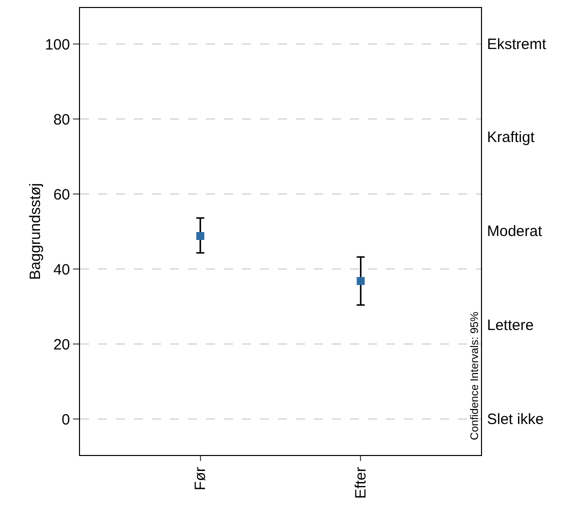 This screenshot has height=511, width=581. What do you see at coordinates (57, 45) in the screenshot?
I see `y-tick-label: 100` at bounding box center [57, 45].